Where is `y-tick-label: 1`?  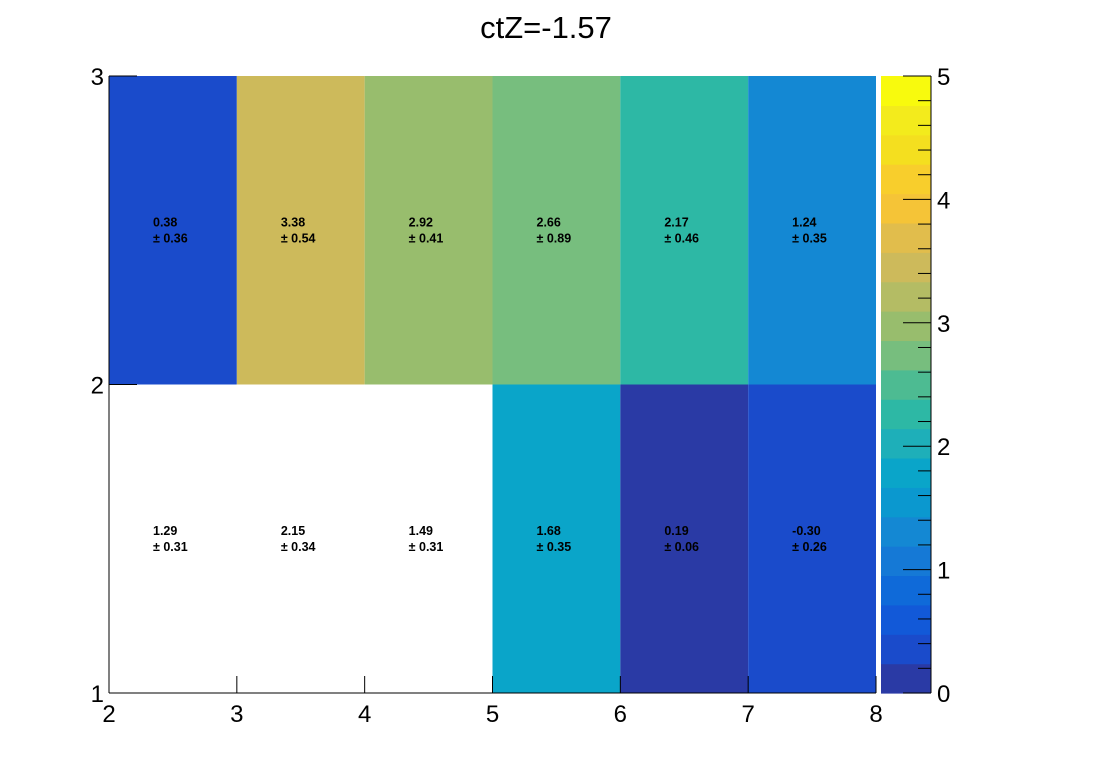 y-tick-label: 1 is located at coordinates (97, 694).